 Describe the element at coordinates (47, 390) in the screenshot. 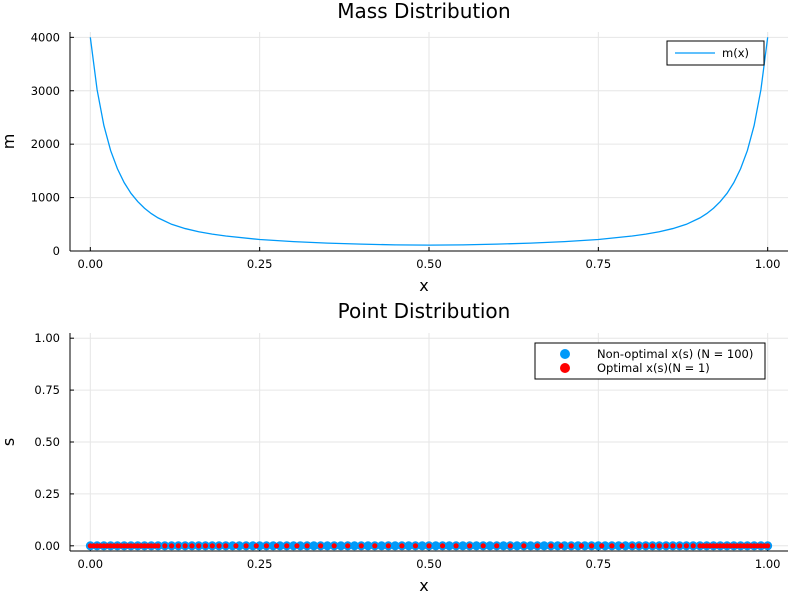

I see `y-tick-label: 0.75` at that location.